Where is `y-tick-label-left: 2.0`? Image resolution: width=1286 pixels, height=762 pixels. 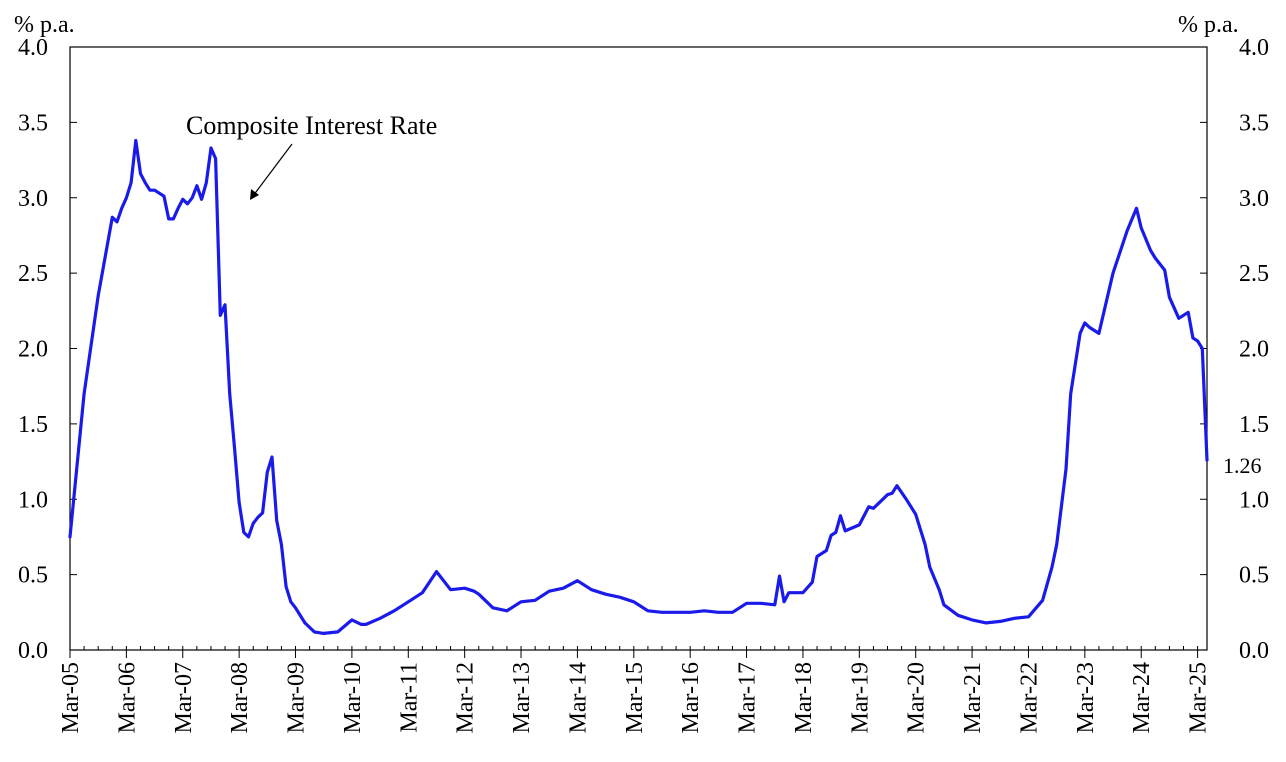
y-tick-label-left: 2.0 is located at coordinates (33, 350).